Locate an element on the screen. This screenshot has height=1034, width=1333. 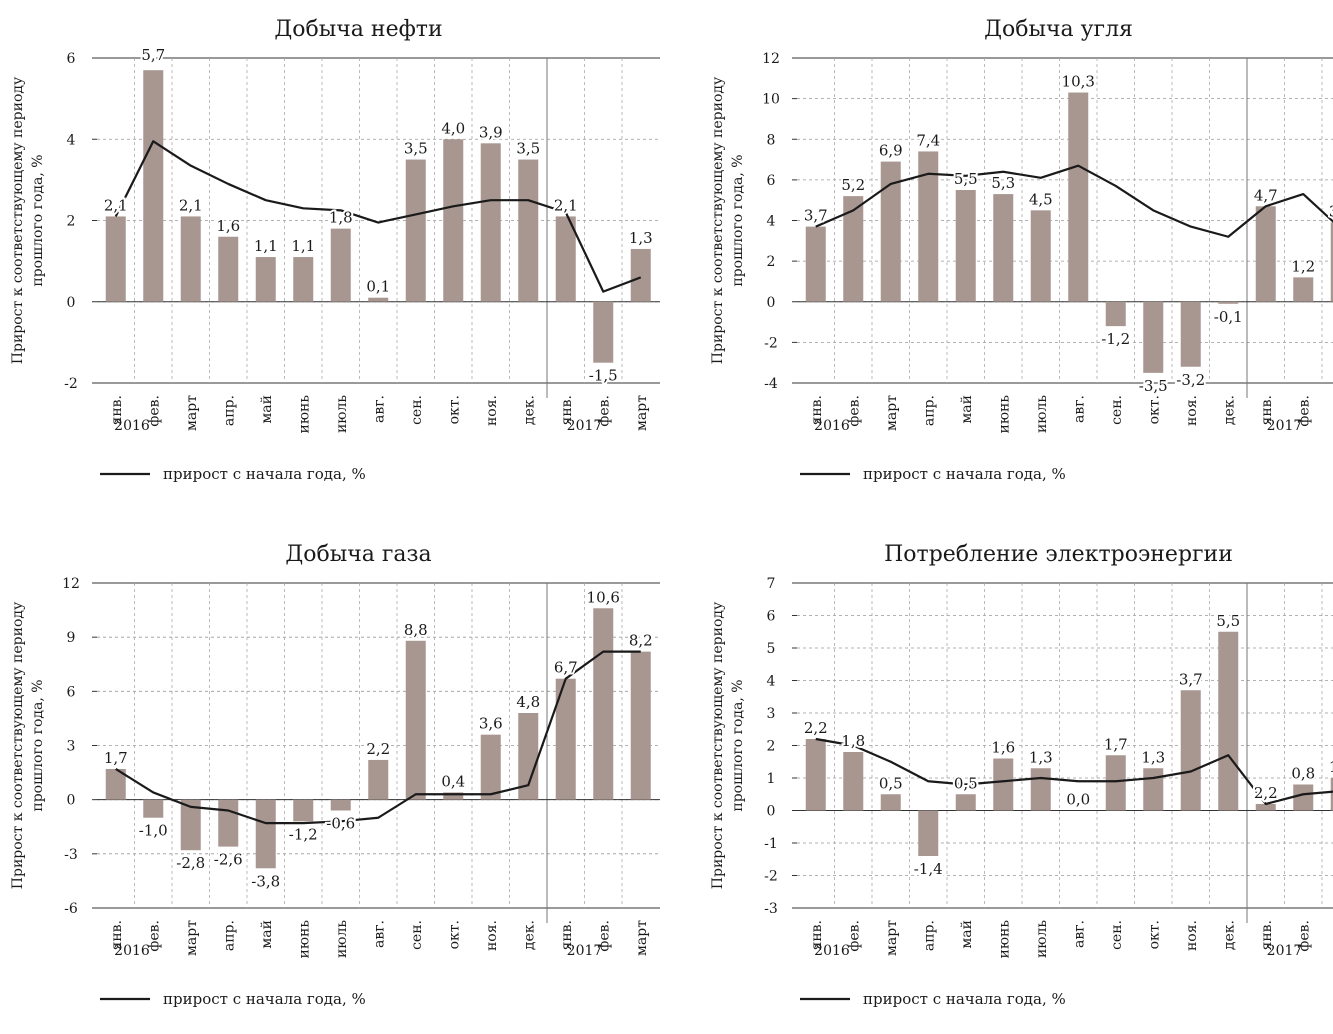
data-label: 1,2 is located at coordinates (1303, 266).